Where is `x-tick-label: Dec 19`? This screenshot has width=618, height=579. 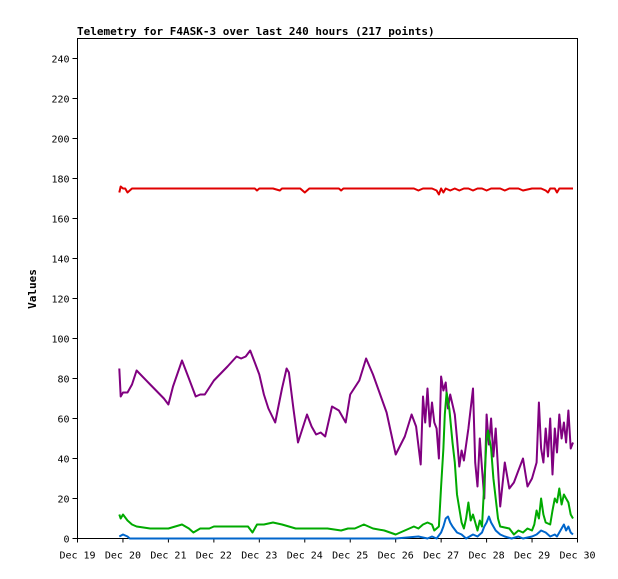 x-tick-label: Dec 19 is located at coordinates (77, 556).